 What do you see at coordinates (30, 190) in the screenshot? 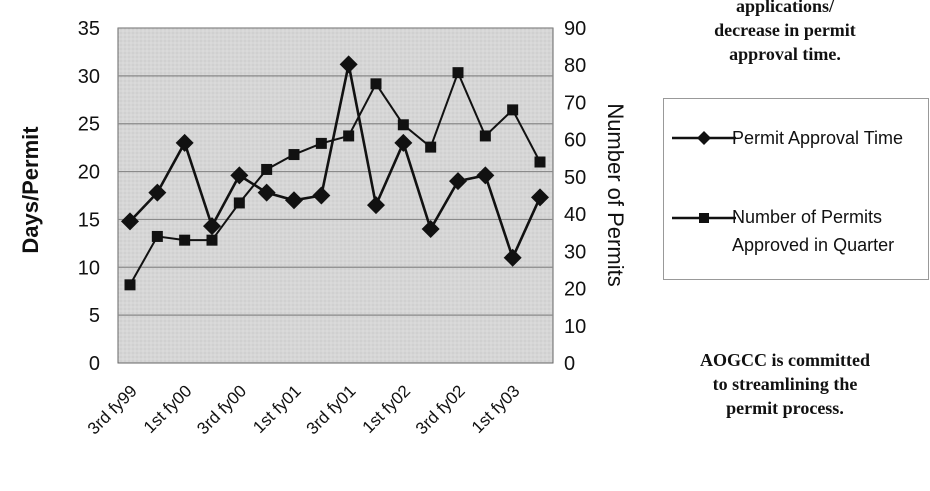
I see `left-axis-title: Days/Permit` at bounding box center [30, 190].